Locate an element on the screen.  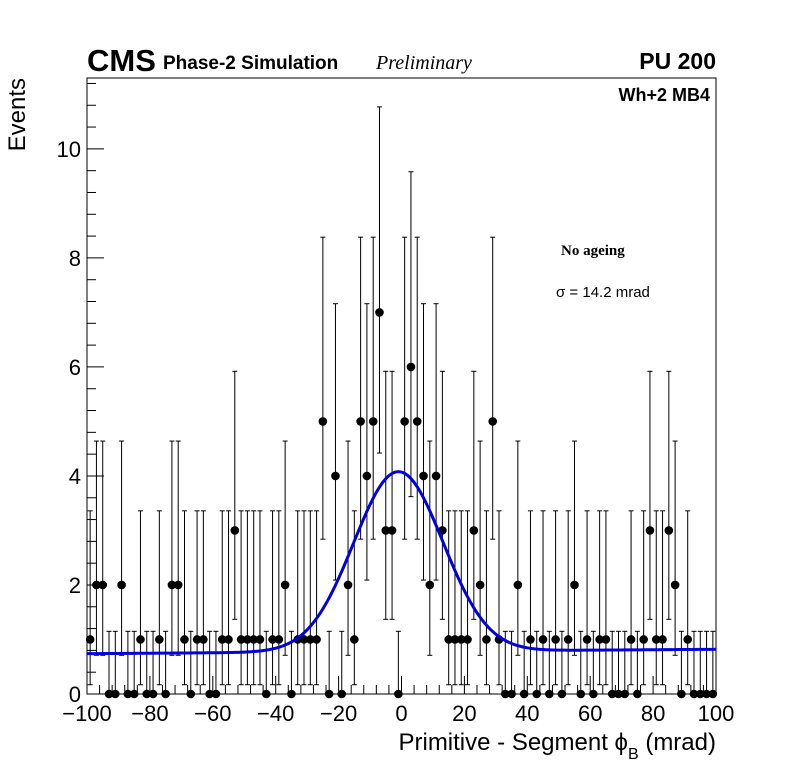
x-tick-label: −40 is located at coordinates (275, 713).